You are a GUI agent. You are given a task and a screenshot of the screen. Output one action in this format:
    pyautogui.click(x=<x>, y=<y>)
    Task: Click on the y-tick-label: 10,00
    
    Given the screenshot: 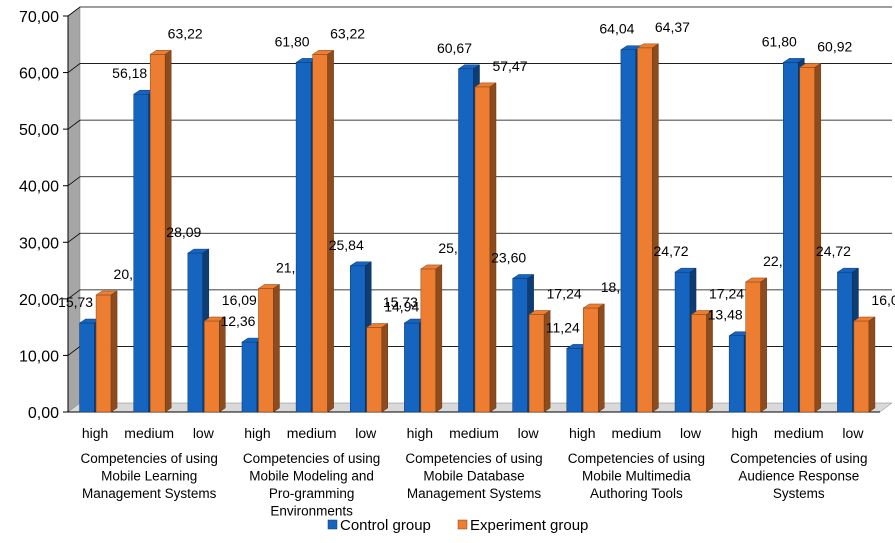 What is the action you would take?
    pyautogui.click(x=39, y=356)
    